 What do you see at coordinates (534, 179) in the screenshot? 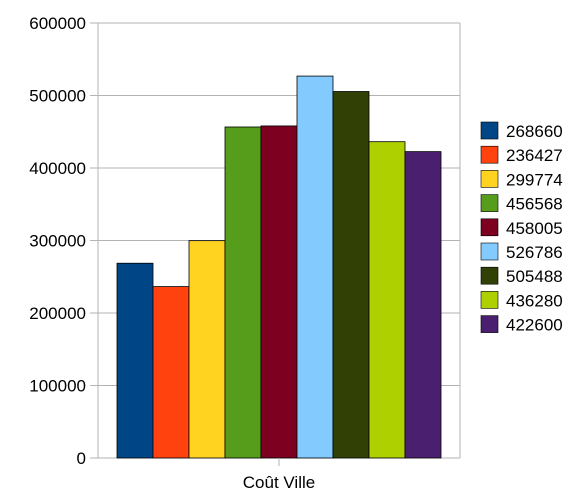
I see `legend-label: 299774` at bounding box center [534, 179].